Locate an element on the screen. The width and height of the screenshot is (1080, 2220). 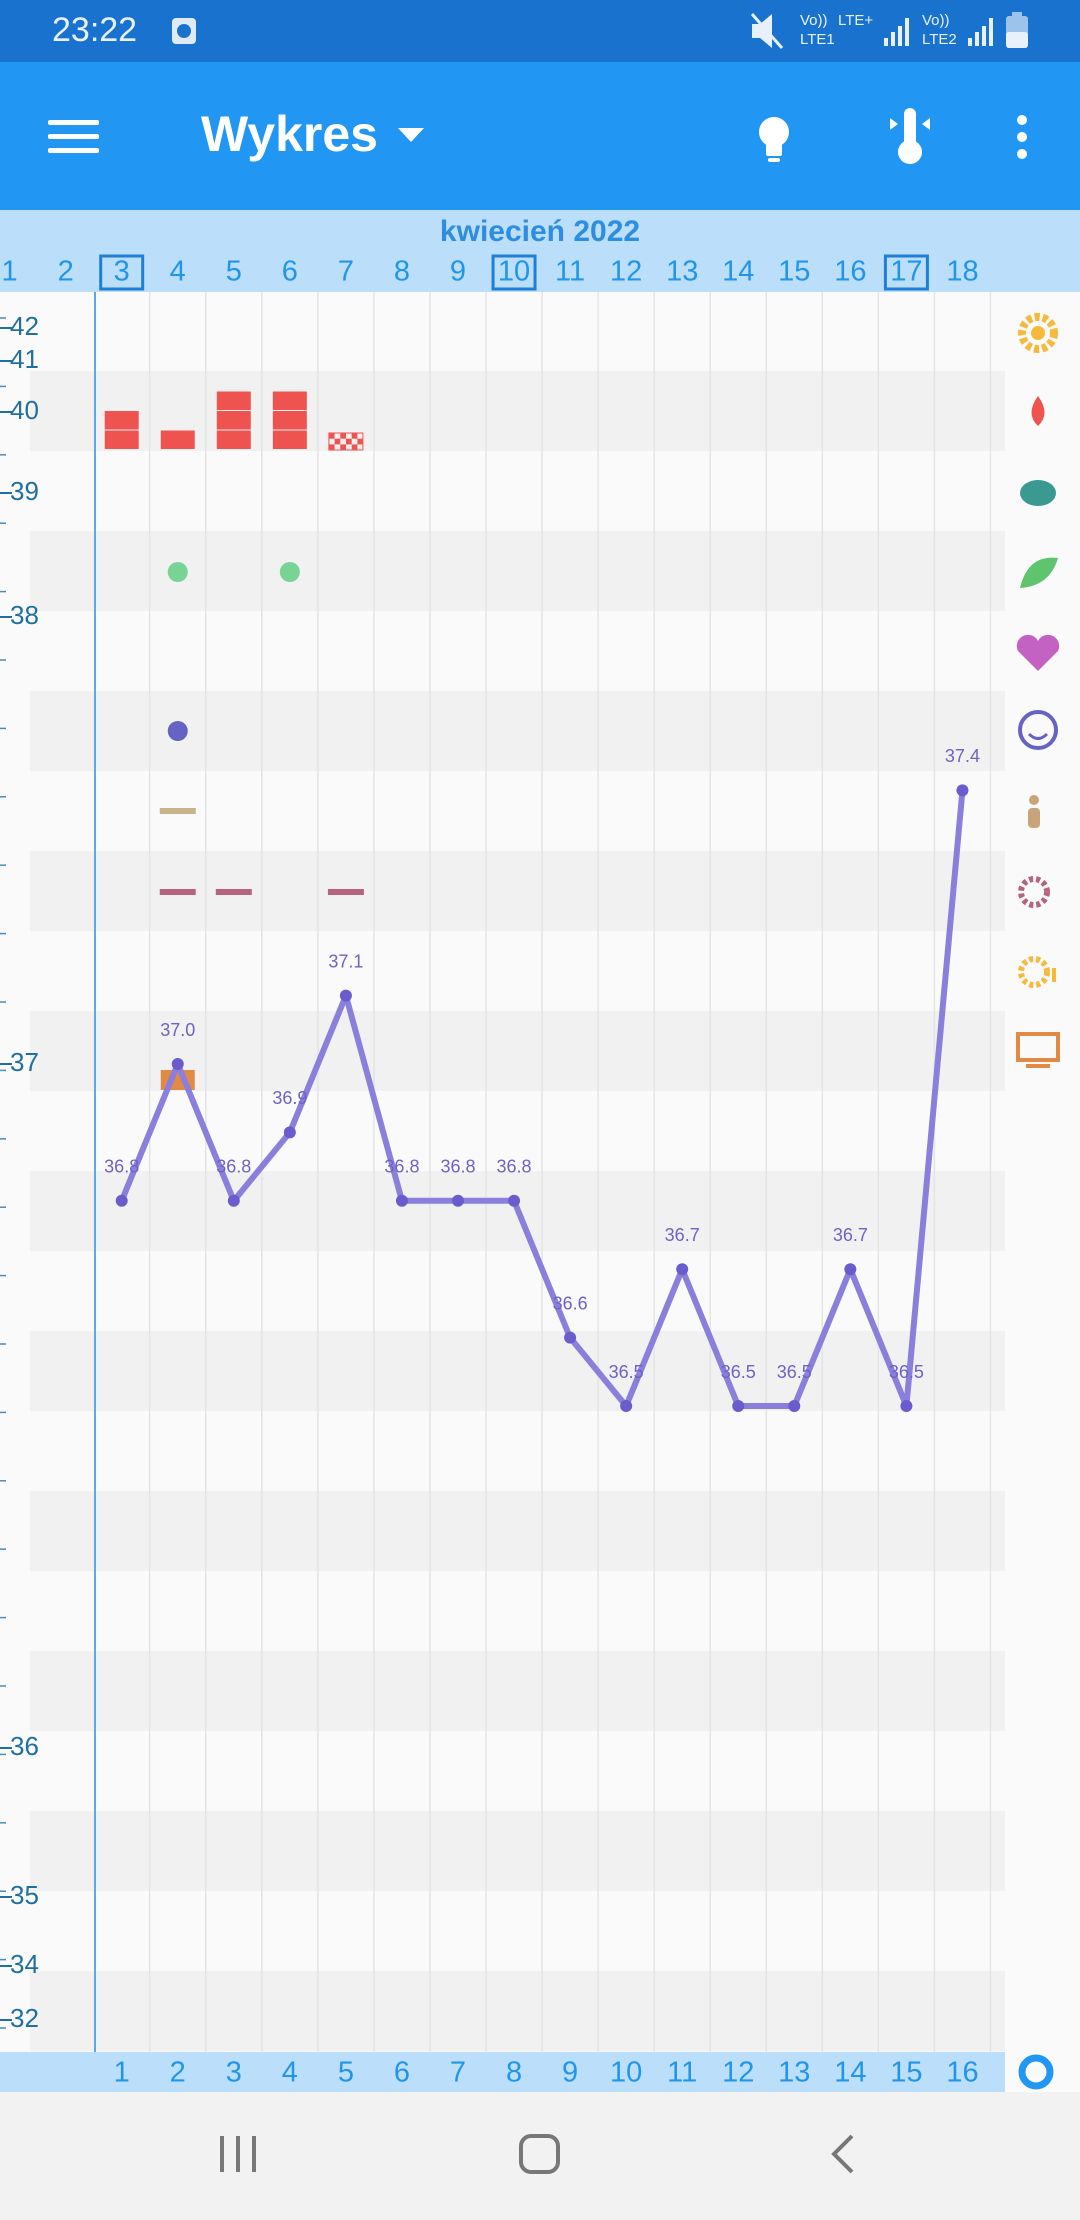
cycle-day-label: 11 is located at coordinates (682, 2073).